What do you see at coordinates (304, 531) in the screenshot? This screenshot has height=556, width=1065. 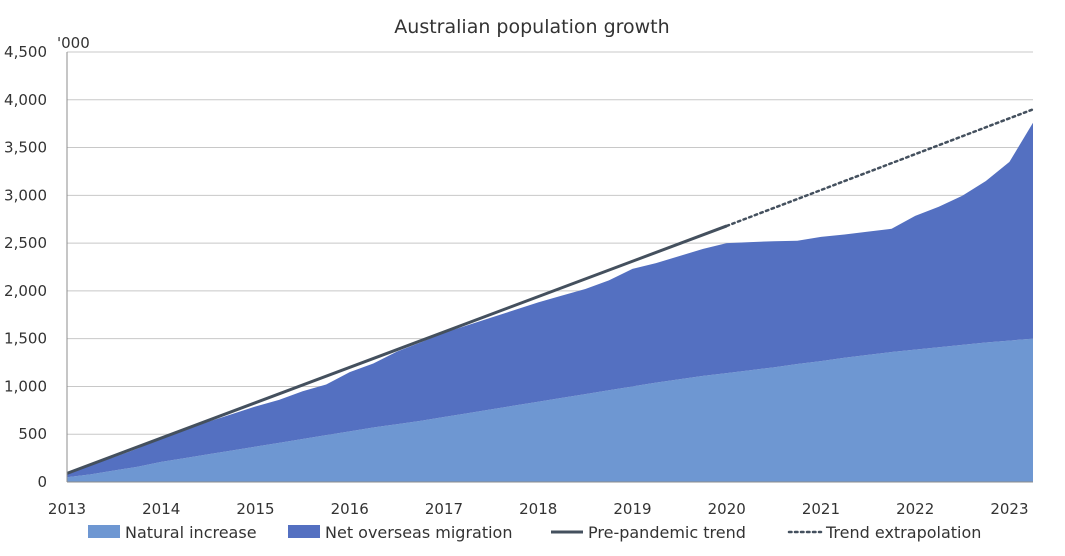 I see `legend-swatch-net-overseas-migration` at bounding box center [304, 531].